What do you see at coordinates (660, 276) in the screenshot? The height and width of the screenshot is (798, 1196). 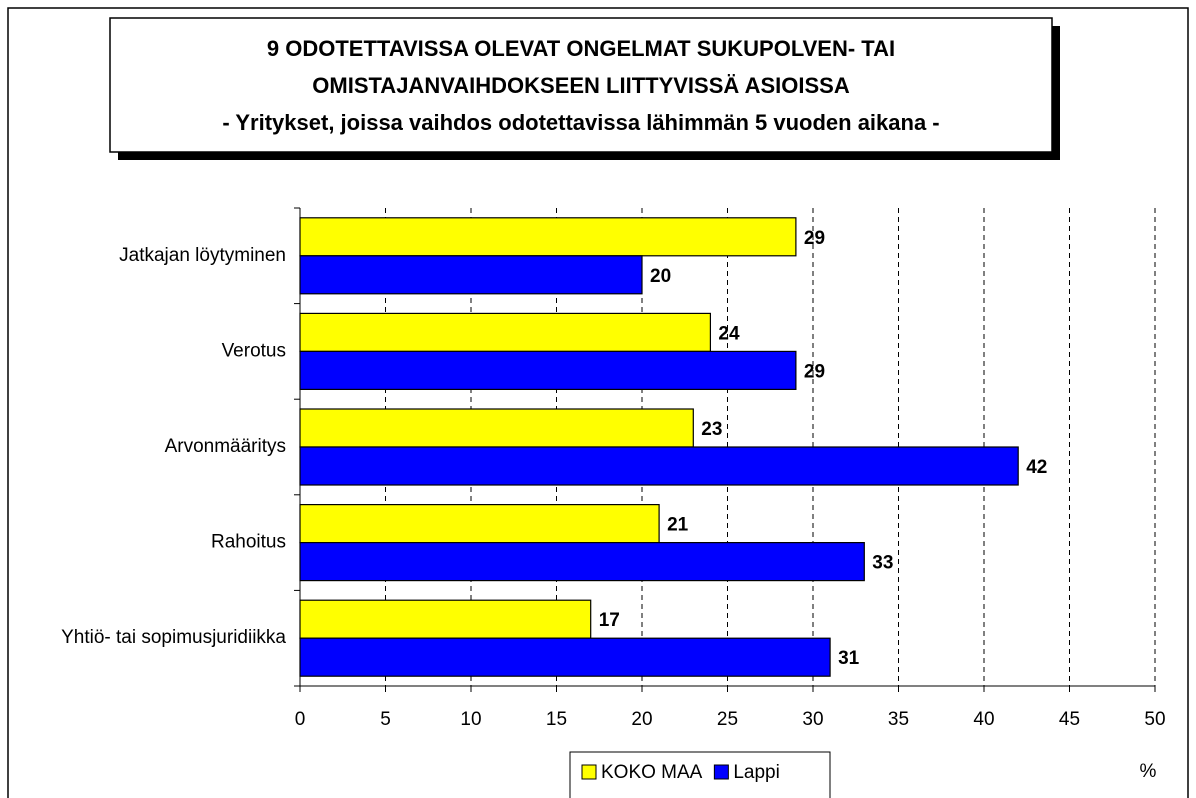 I see `value-label: 20` at bounding box center [660, 276].